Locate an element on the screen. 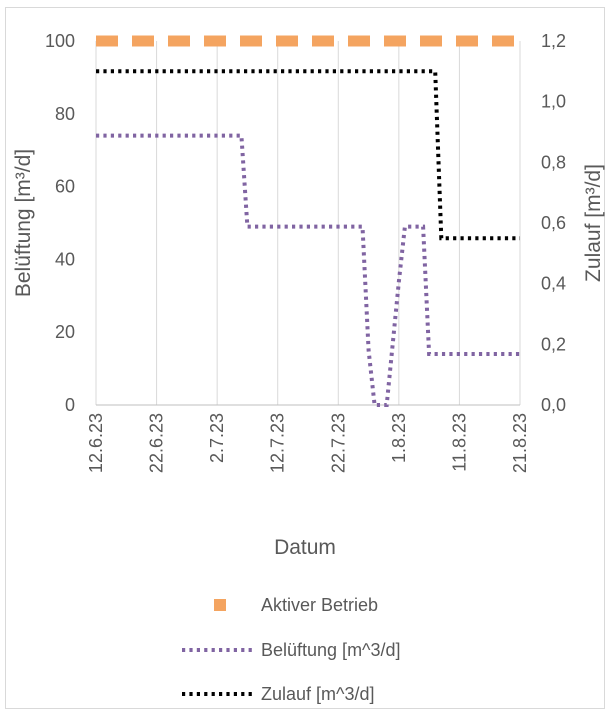  legend-label: Aktiver Betrieb is located at coordinates (319, 605).